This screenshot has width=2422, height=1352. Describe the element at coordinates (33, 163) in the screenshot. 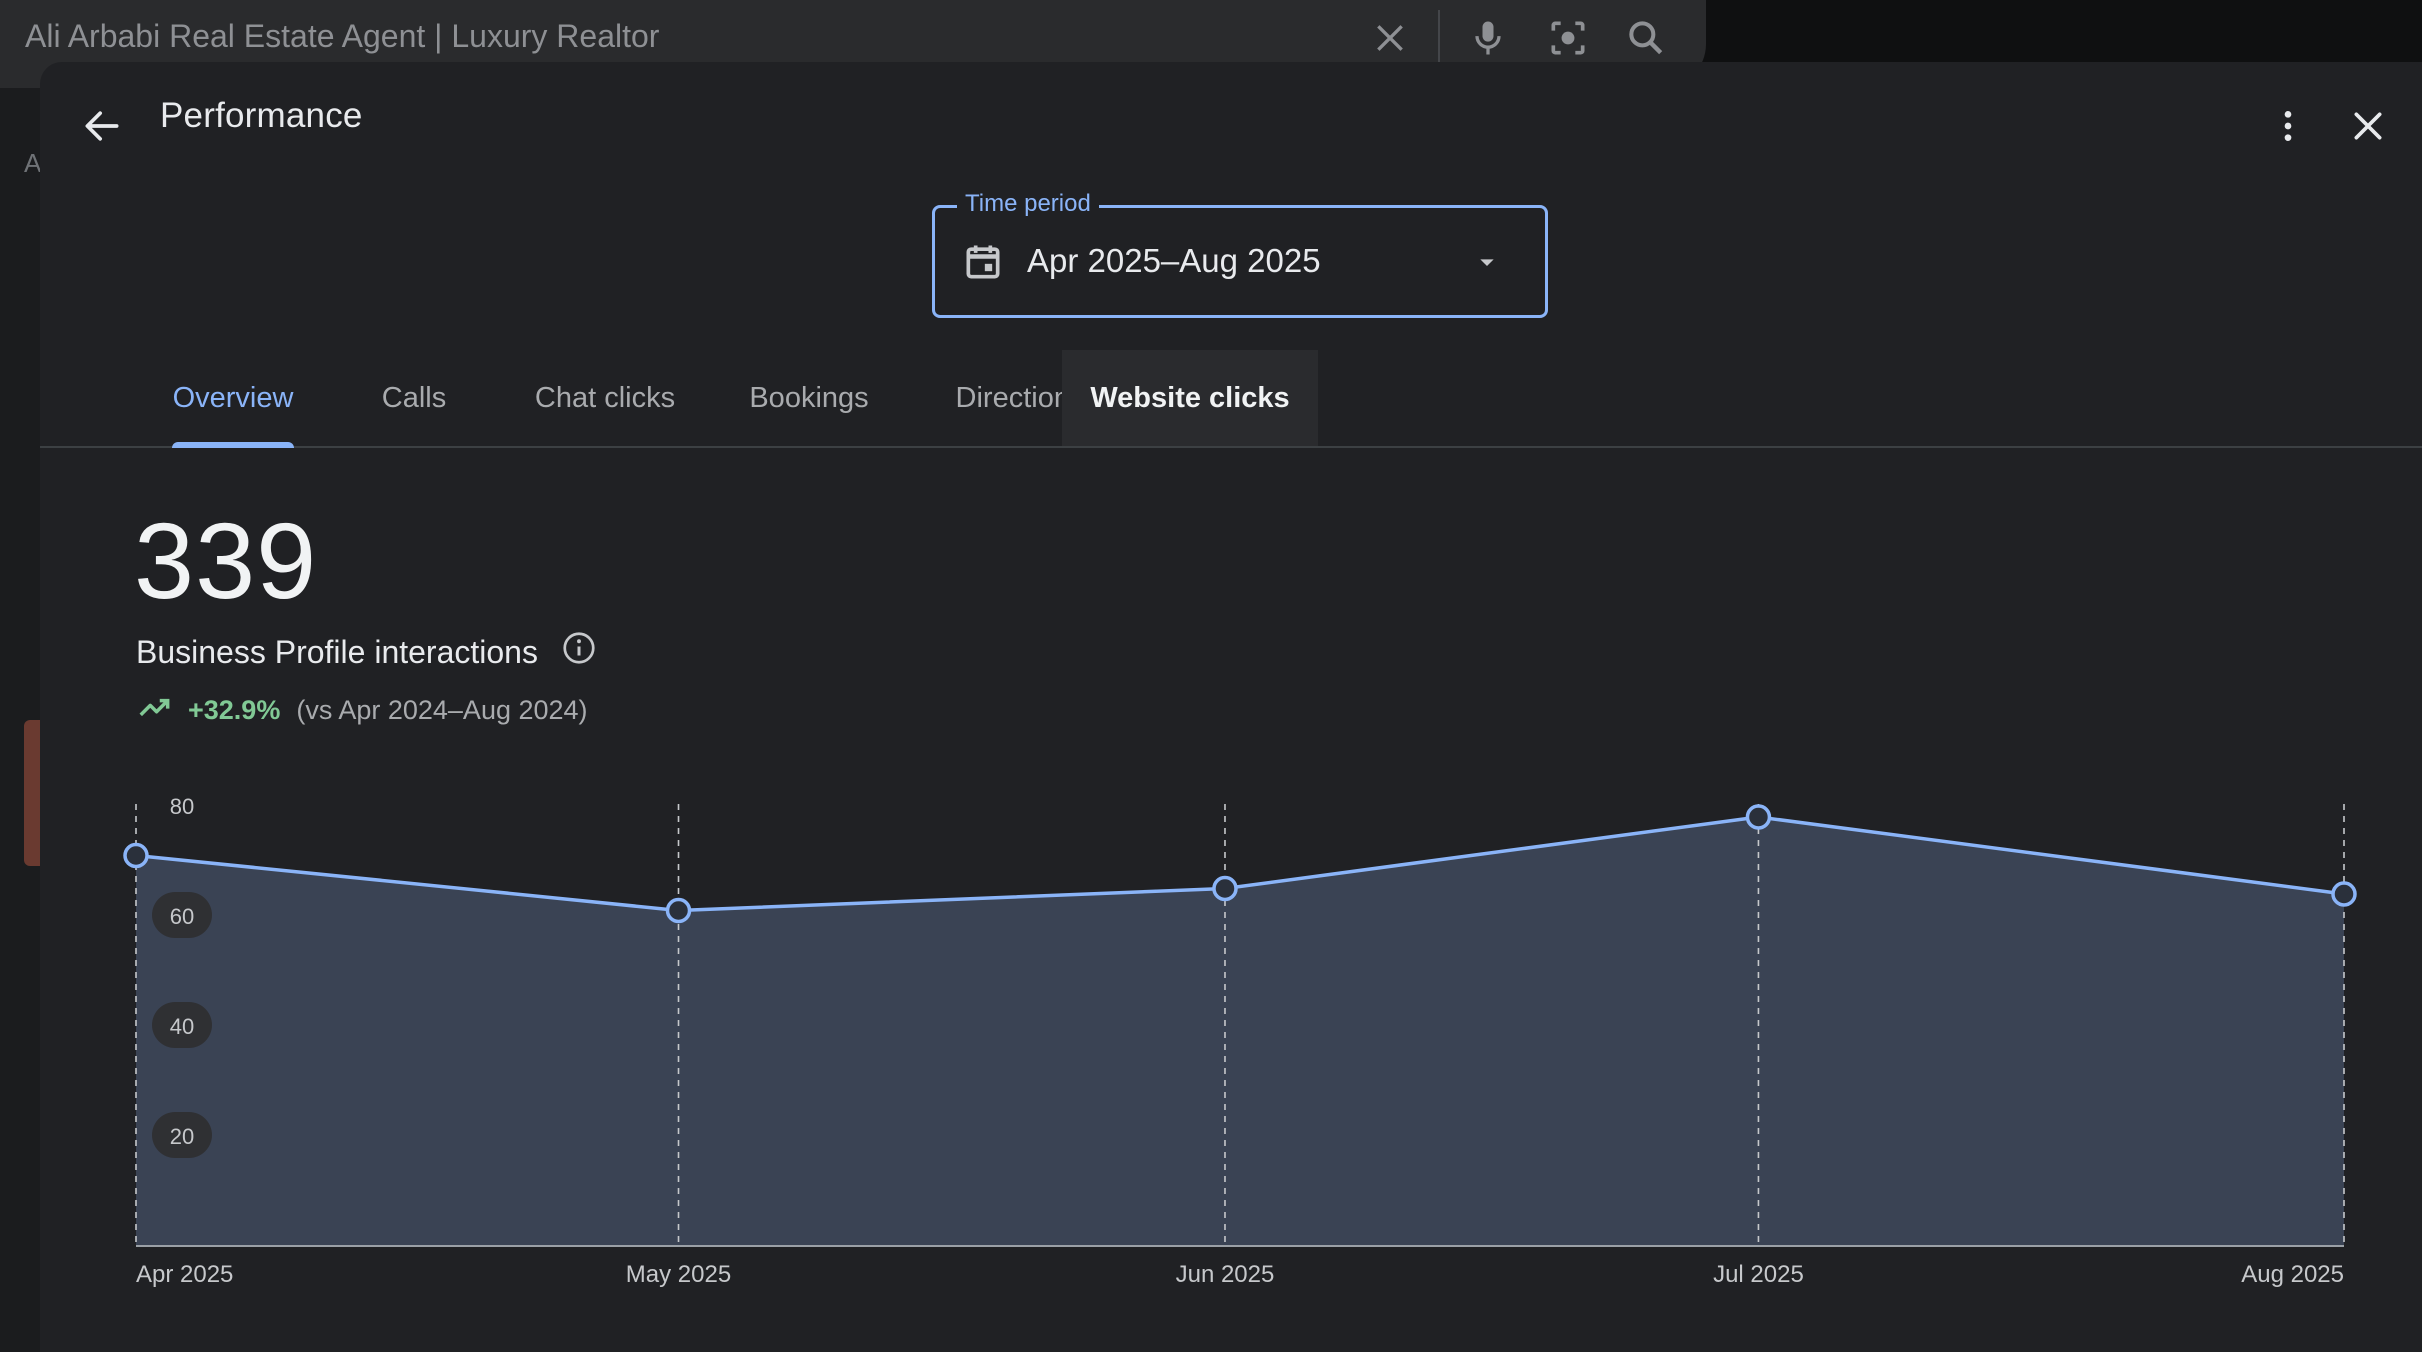

I see `background-letter: A` at that location.